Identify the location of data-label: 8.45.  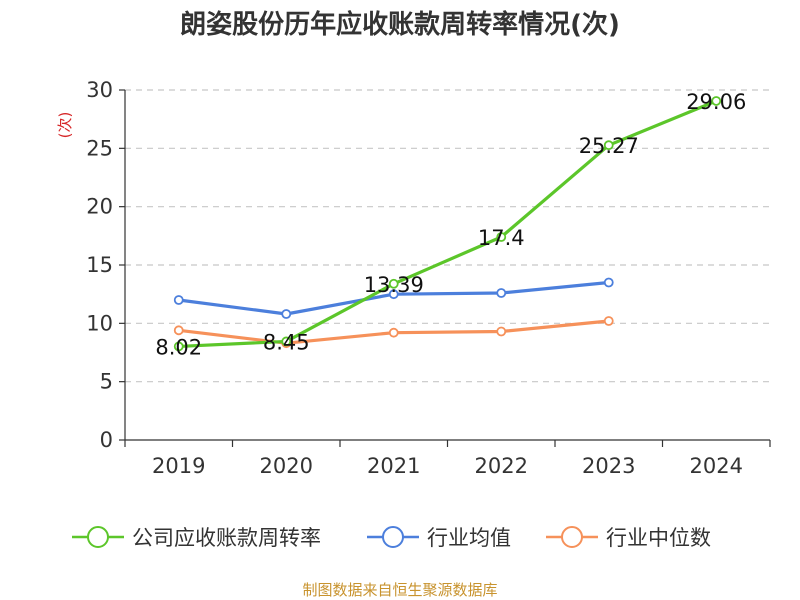
(286, 342).